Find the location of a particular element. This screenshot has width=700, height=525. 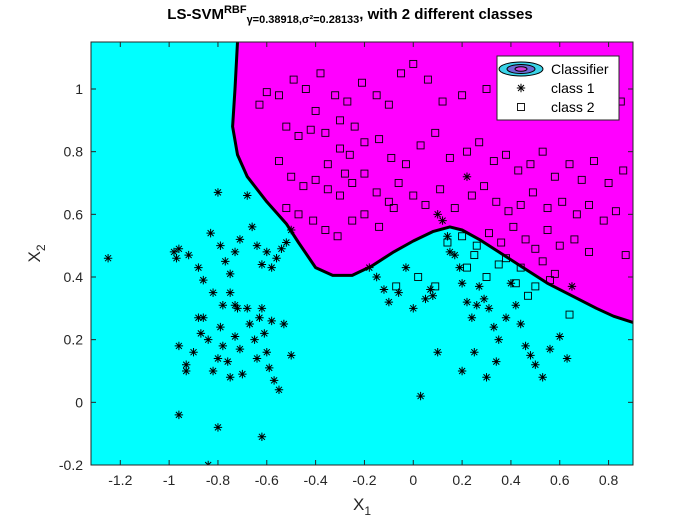

y-tick-label: 0.4 is located at coordinates (74, 277).